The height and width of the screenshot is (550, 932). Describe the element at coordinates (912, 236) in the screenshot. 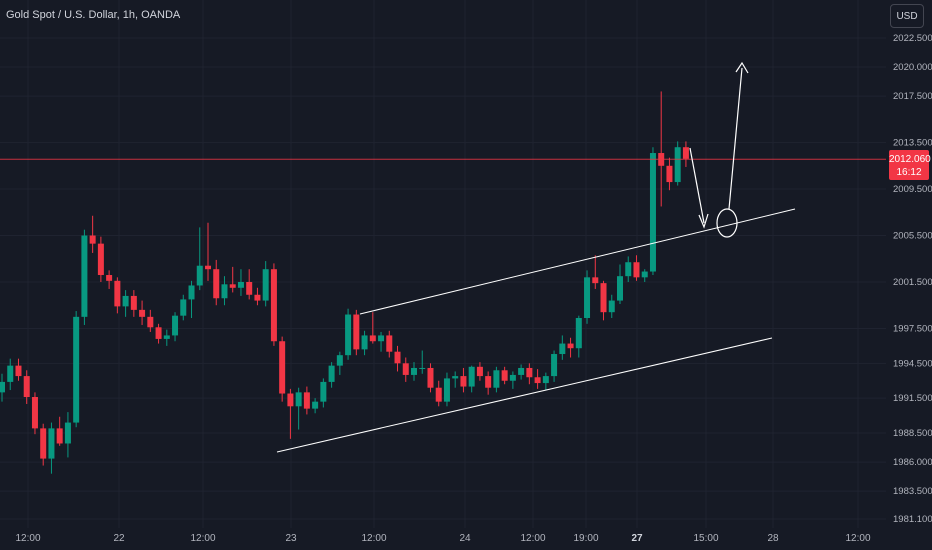

I see `y-tick-label: 2005.500` at that location.